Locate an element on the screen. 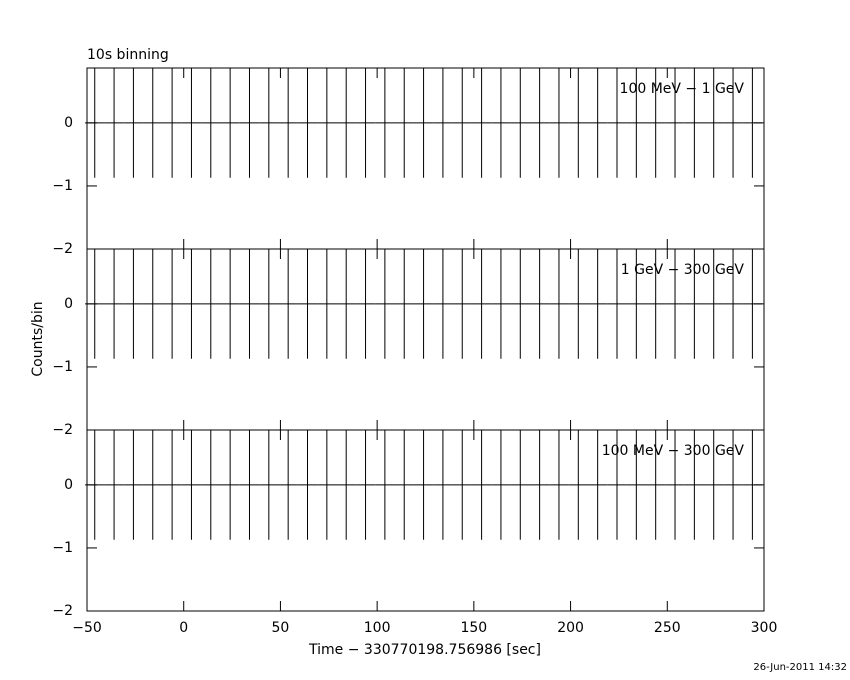  panel-label: 100 MeV − 1 GeV is located at coordinates (682, 89).